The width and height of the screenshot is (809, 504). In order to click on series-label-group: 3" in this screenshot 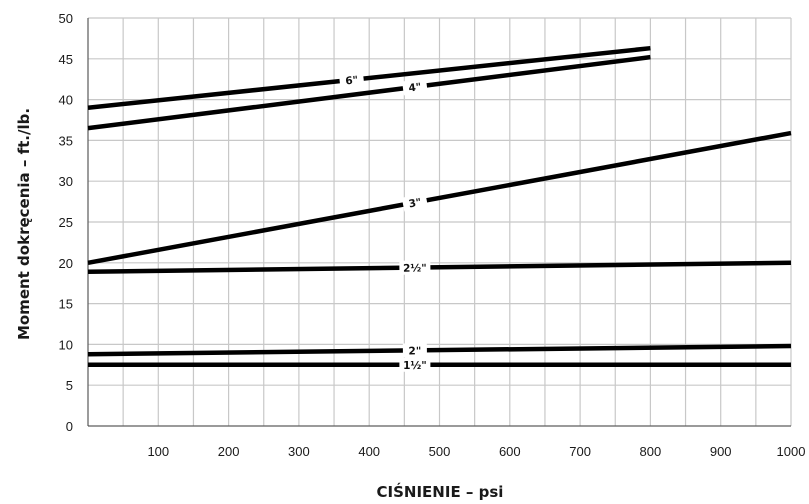, I will do `click(414, 202)`.